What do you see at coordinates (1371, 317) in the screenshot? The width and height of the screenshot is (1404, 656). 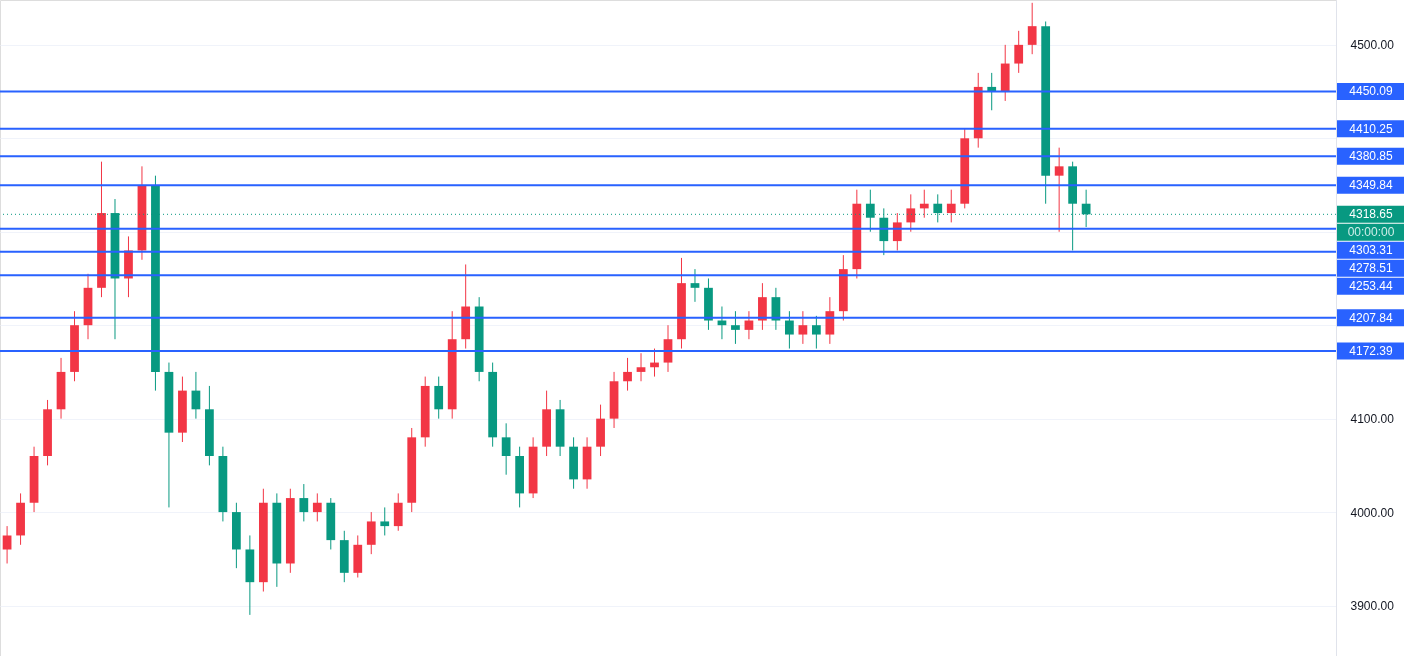 I see `ref-line-label: 4207.84` at bounding box center [1371, 317].